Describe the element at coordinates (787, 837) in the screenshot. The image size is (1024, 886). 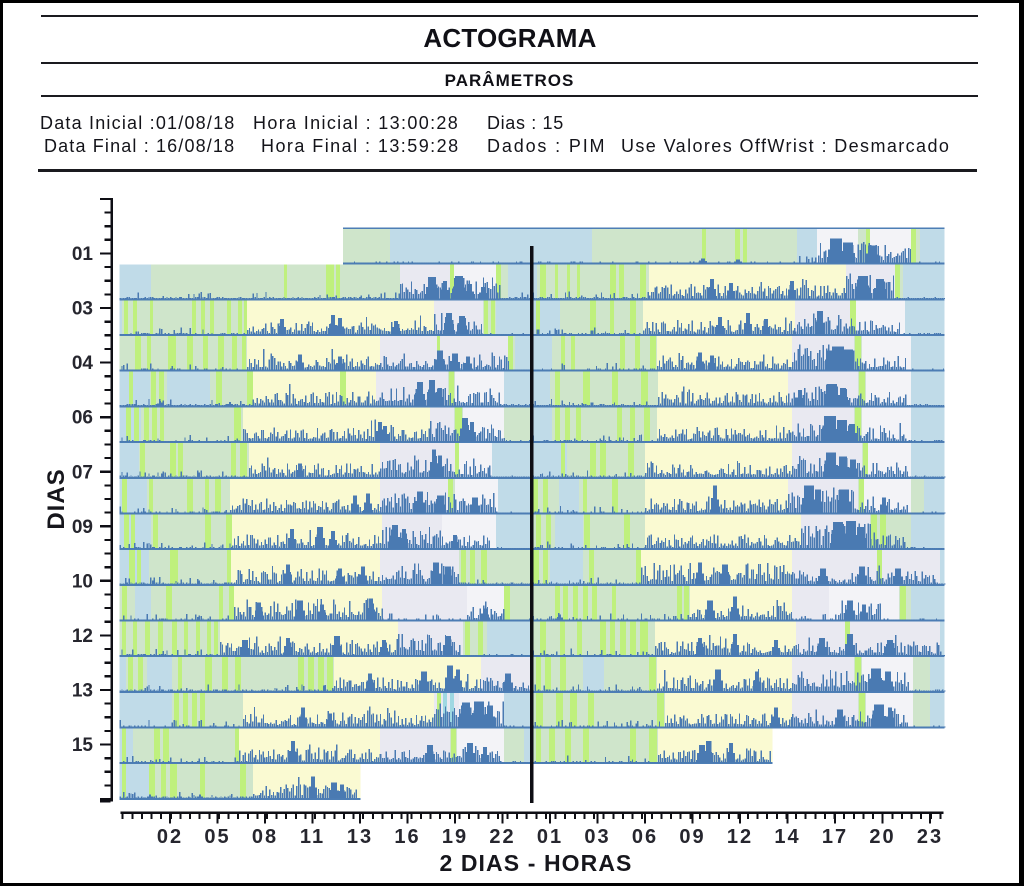
I see `svg-text: 14` at that location.